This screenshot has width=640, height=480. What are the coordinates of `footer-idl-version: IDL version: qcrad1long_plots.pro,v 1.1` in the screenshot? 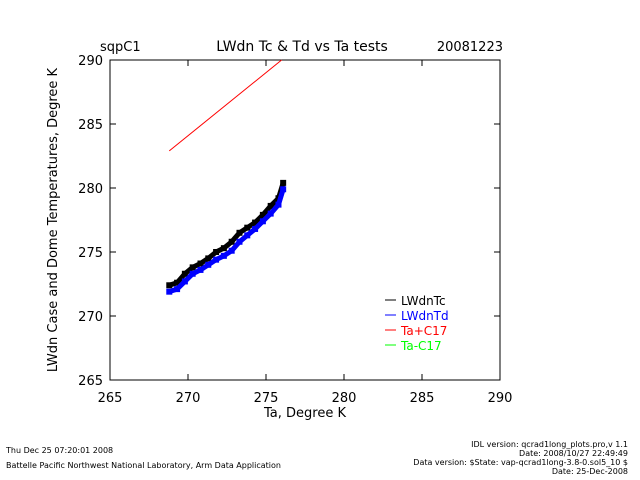 It's located at (549, 444).